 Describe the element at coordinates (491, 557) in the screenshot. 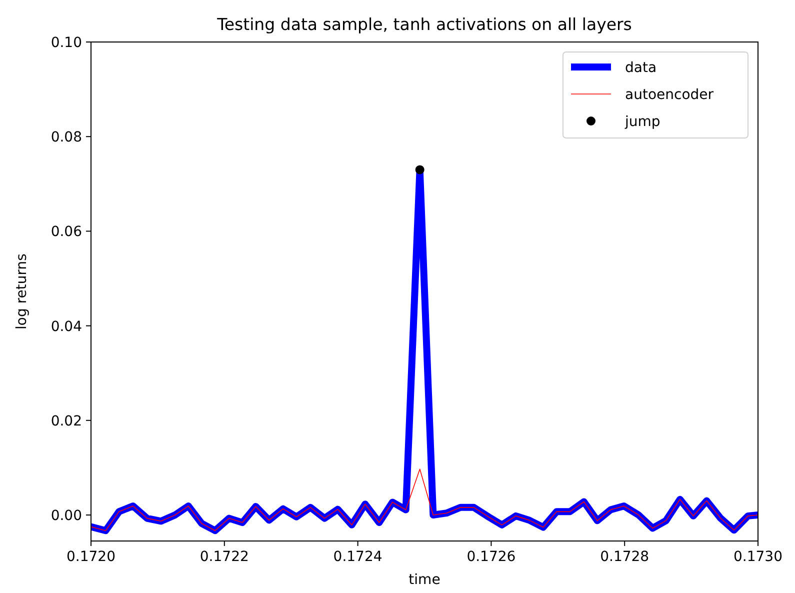

I see `x-tick-label: 0.1726` at that location.